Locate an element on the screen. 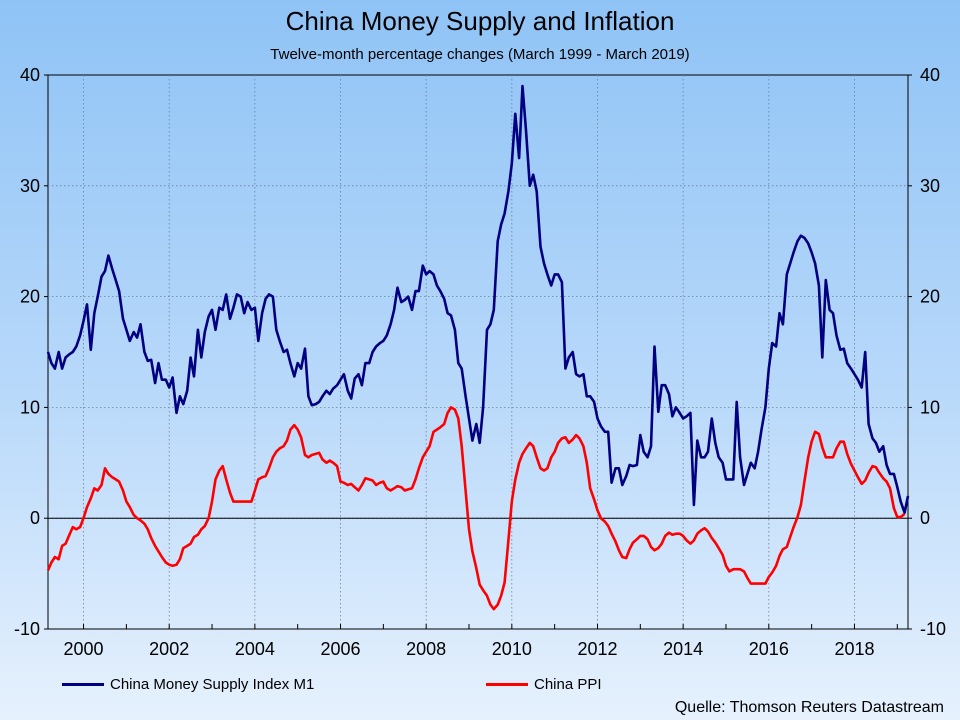 The image size is (960, 720). x-tick-label: 2000 is located at coordinates (84, 649).